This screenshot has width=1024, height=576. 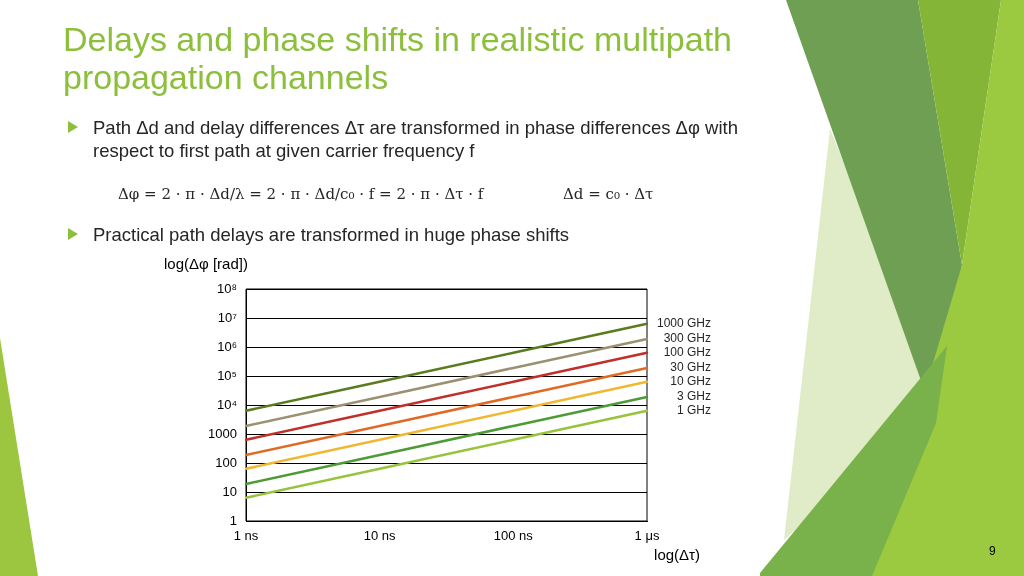 What do you see at coordinates (332, 234) in the screenshot?
I see `text: Practical path delays are transformed in huge phase shifts` at bounding box center [332, 234].